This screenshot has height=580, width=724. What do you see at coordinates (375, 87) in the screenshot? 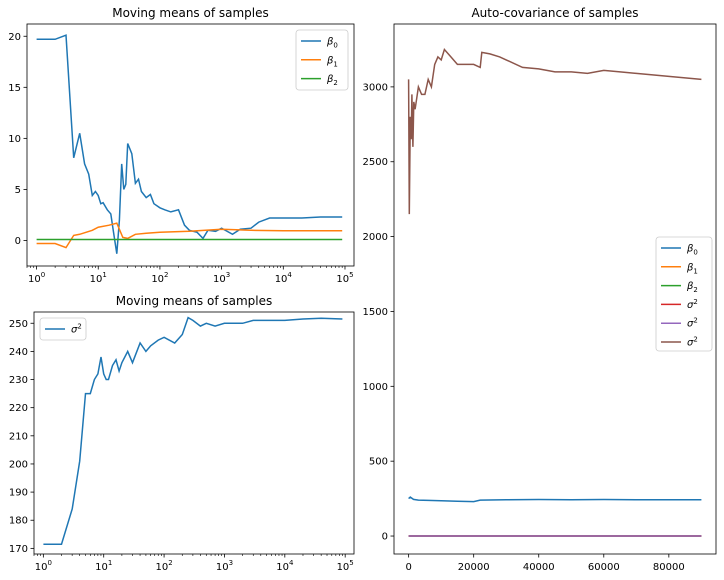
I see `y-tick-label: 3000` at bounding box center [375, 87].